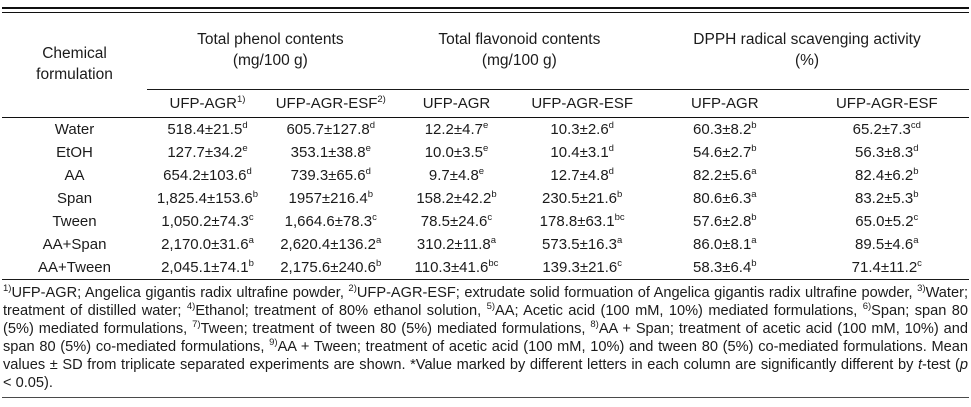  Describe the element at coordinates (205, 244) in the screenshot. I see `measurement-value: 2,170.0±31.6` at that location.